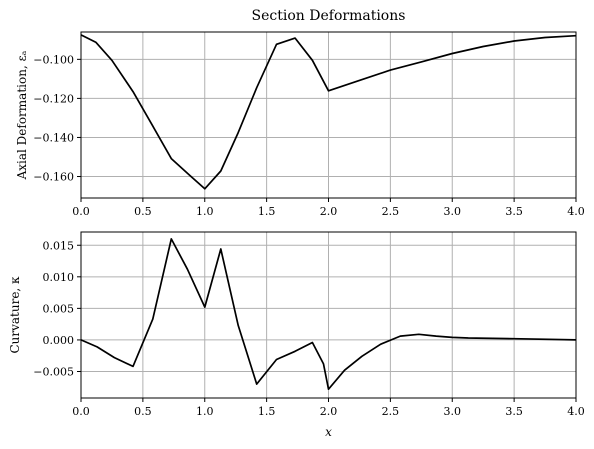 The height and width of the screenshot is (449, 594). What do you see at coordinates (514, 211) in the screenshot?
I see `axial-xtick-label-7: 3.5` at bounding box center [514, 211].